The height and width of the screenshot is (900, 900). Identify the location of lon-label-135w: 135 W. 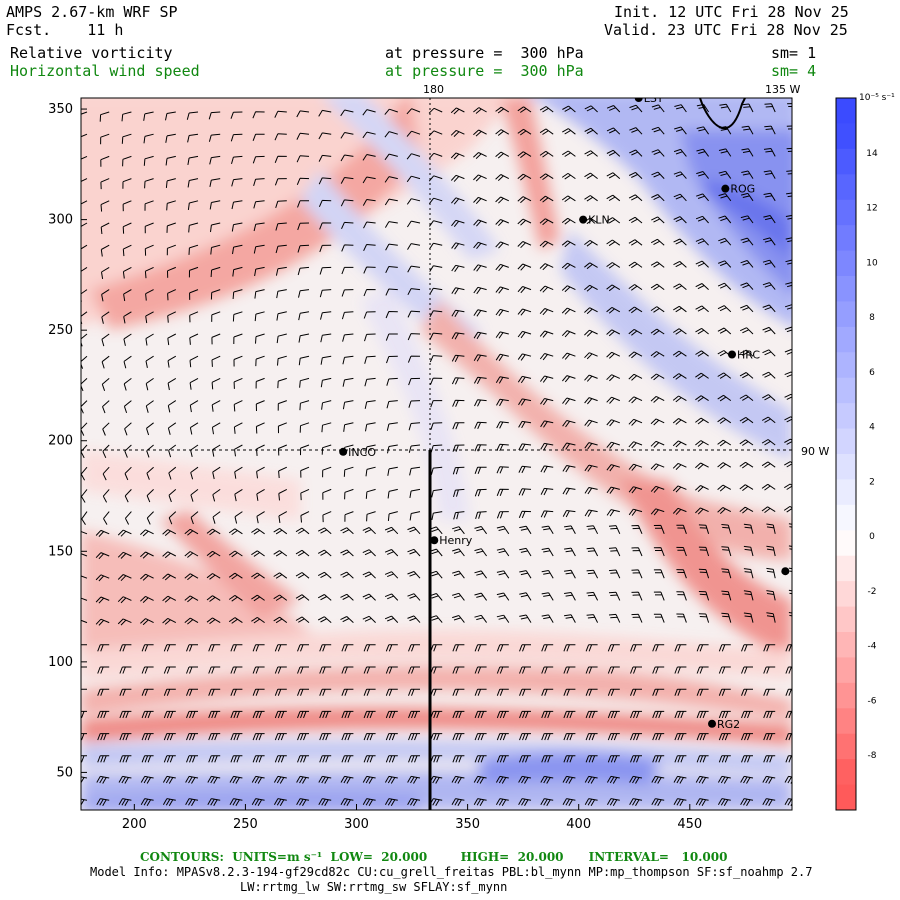
(782, 89).